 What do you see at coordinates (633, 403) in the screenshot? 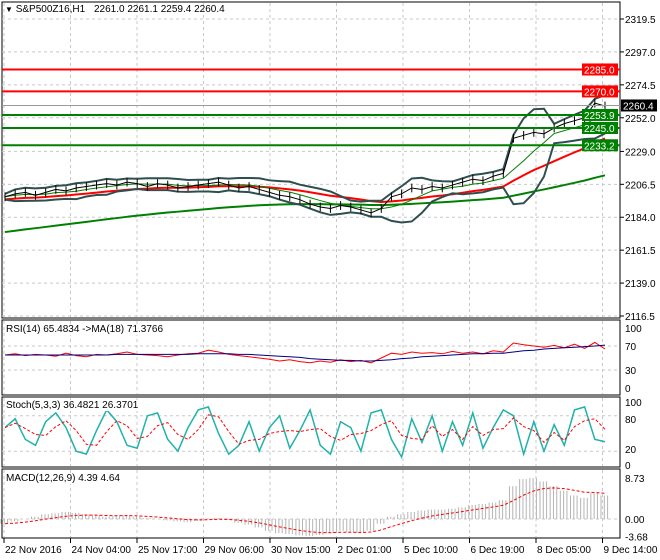
I see `stoch-axis-label: 100` at bounding box center [633, 403].